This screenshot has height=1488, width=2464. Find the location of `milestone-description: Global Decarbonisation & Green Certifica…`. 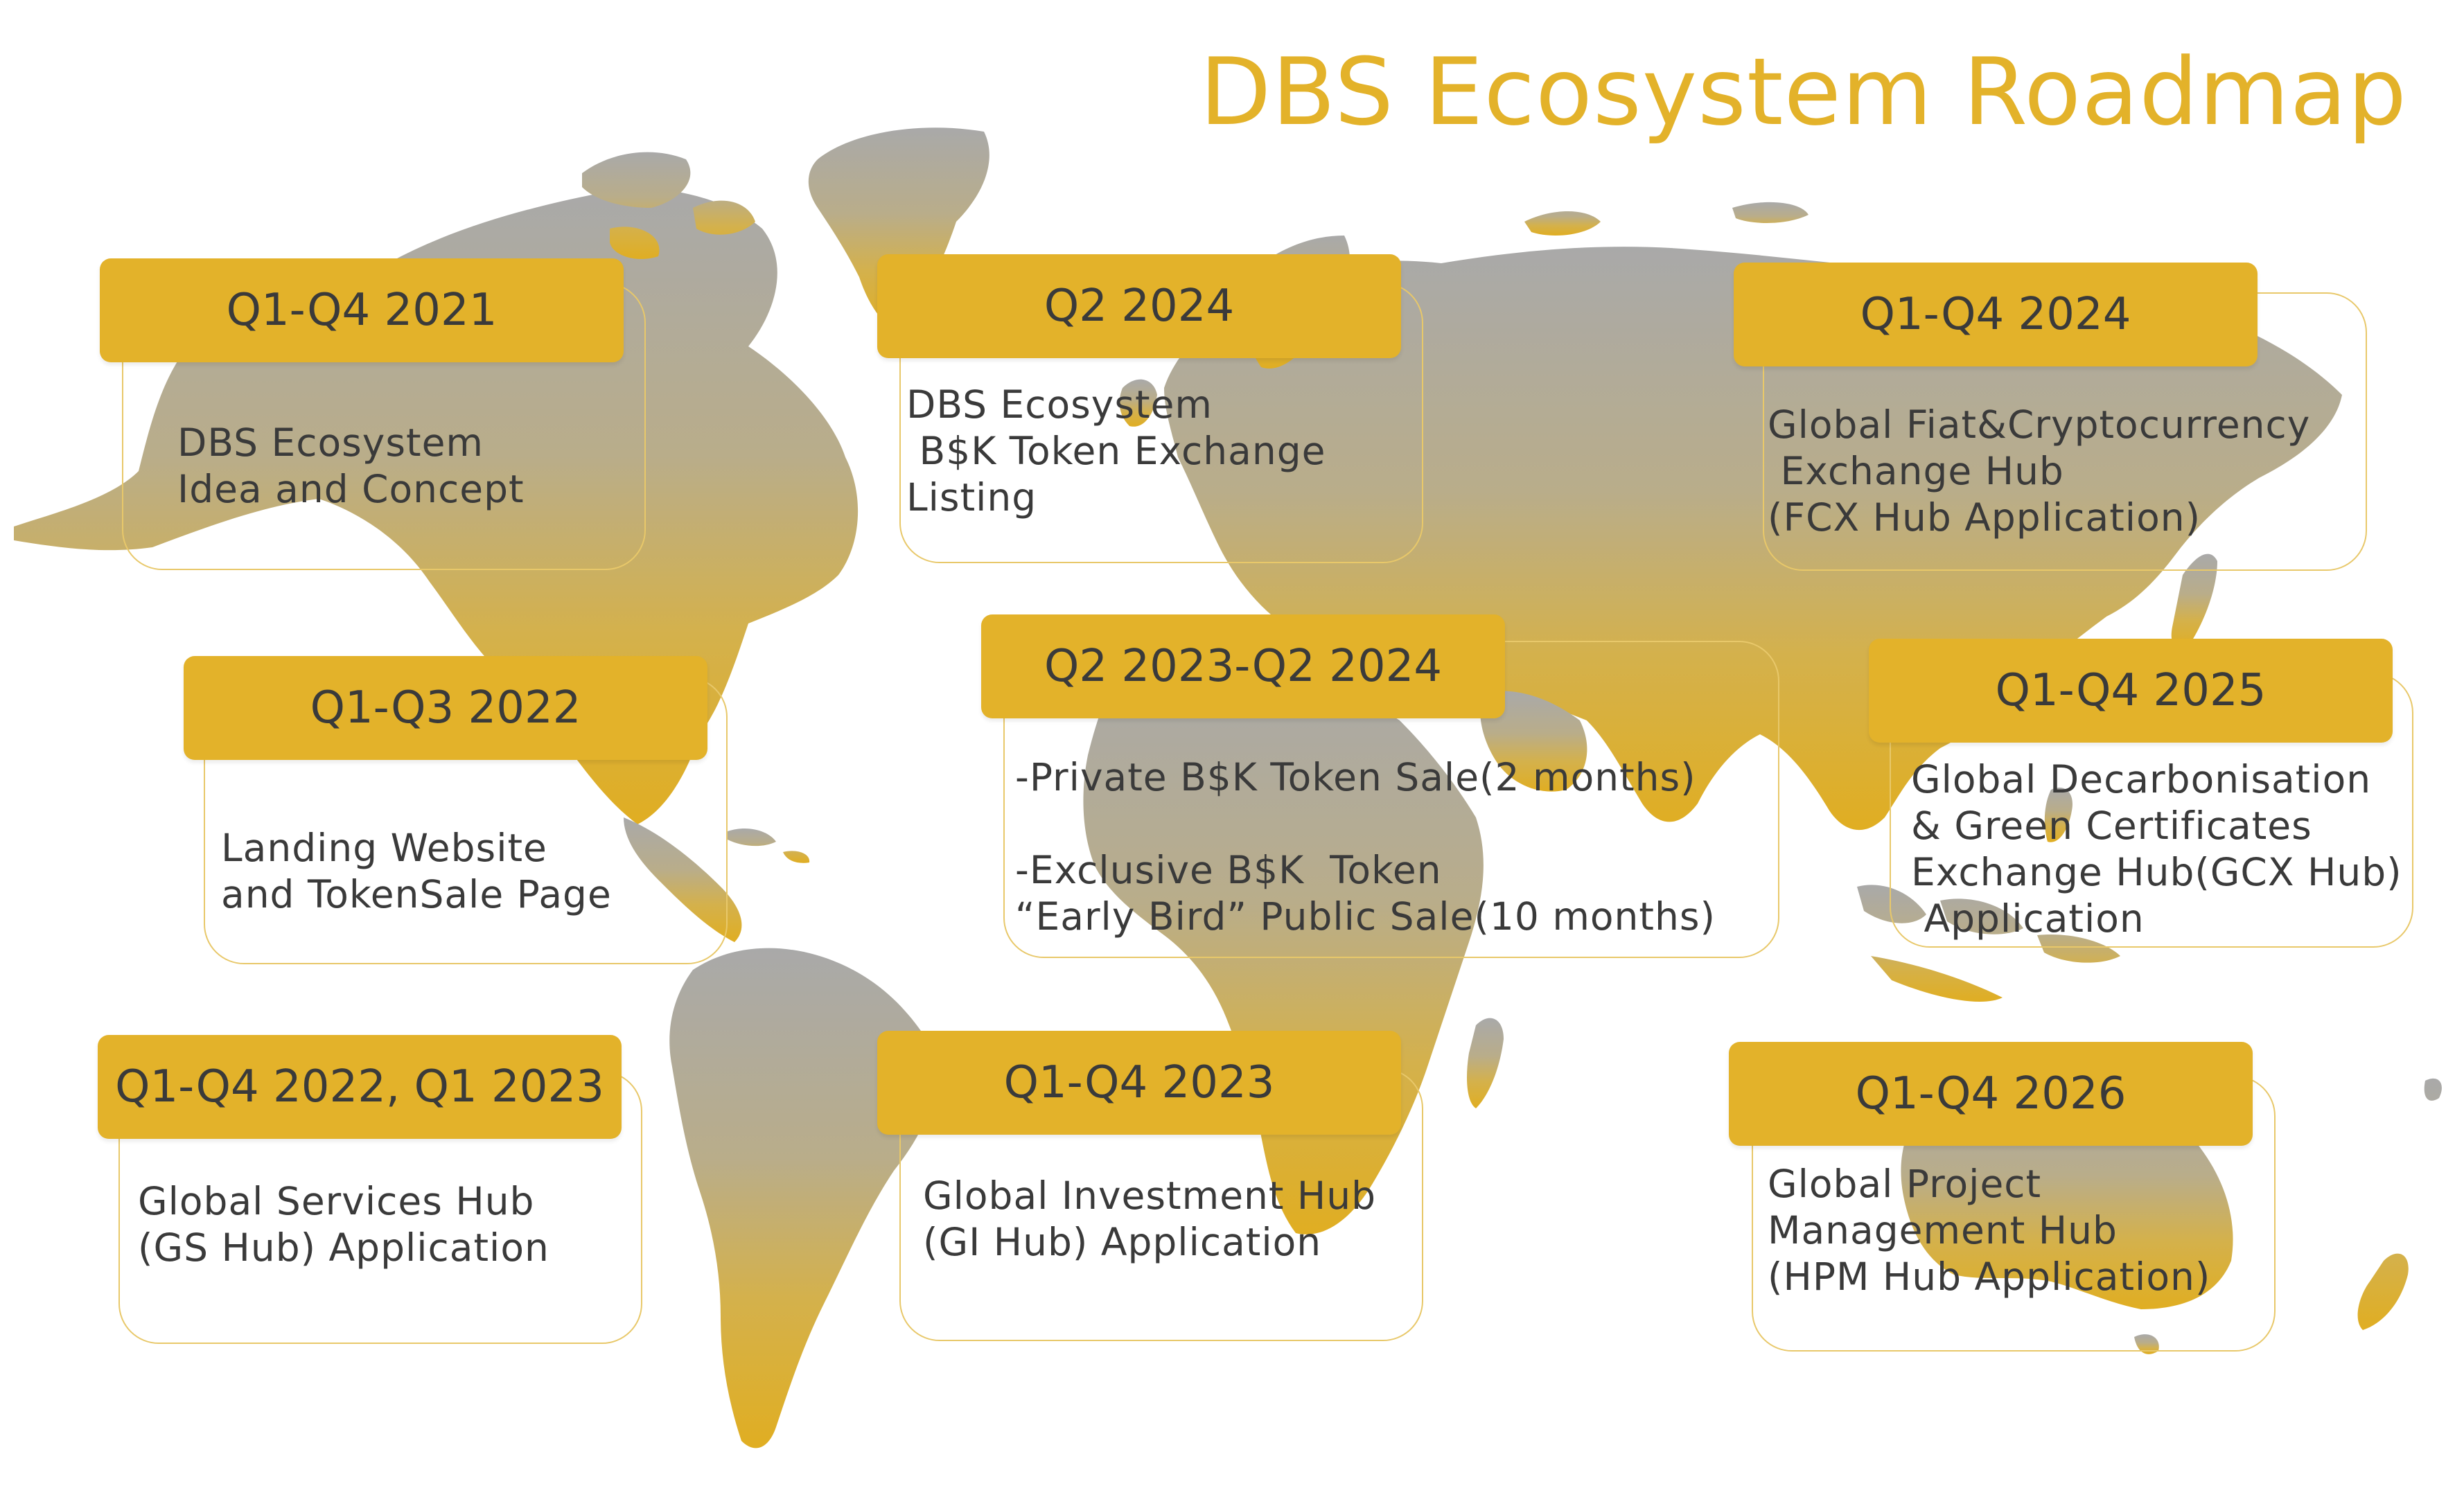

milestone-description: Global Decarbonisation & Green Certifica… is located at coordinates (2156, 849).